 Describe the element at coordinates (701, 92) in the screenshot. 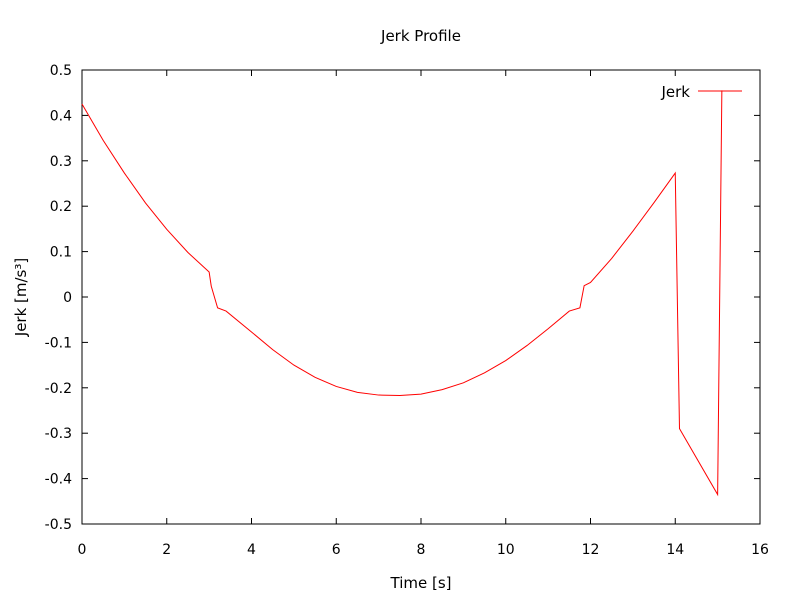

I see `legend: Jerk` at that location.